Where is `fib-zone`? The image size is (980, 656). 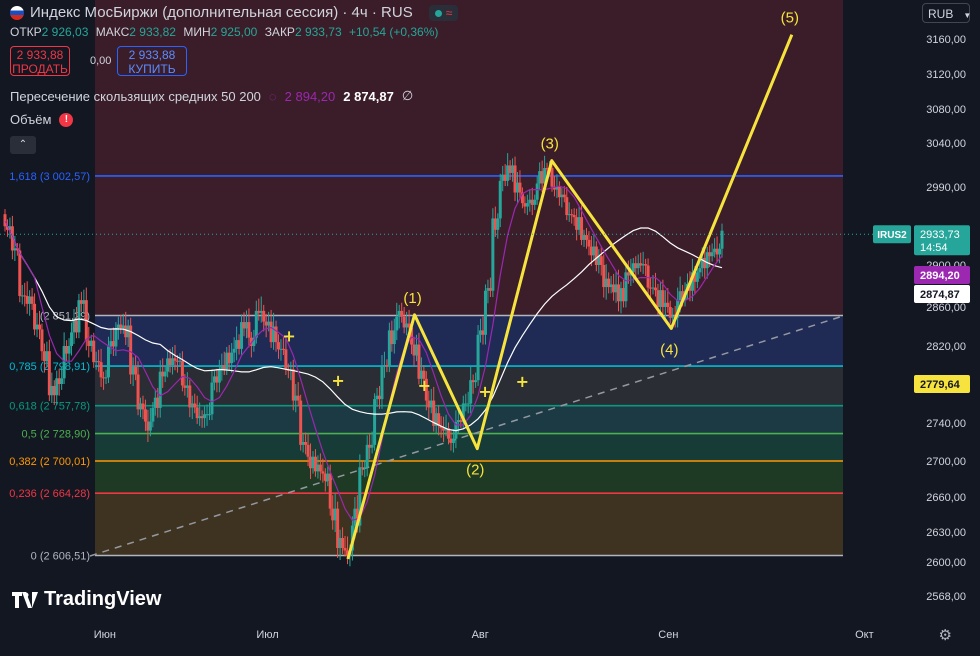 fib-zone is located at coordinates (469, 477).